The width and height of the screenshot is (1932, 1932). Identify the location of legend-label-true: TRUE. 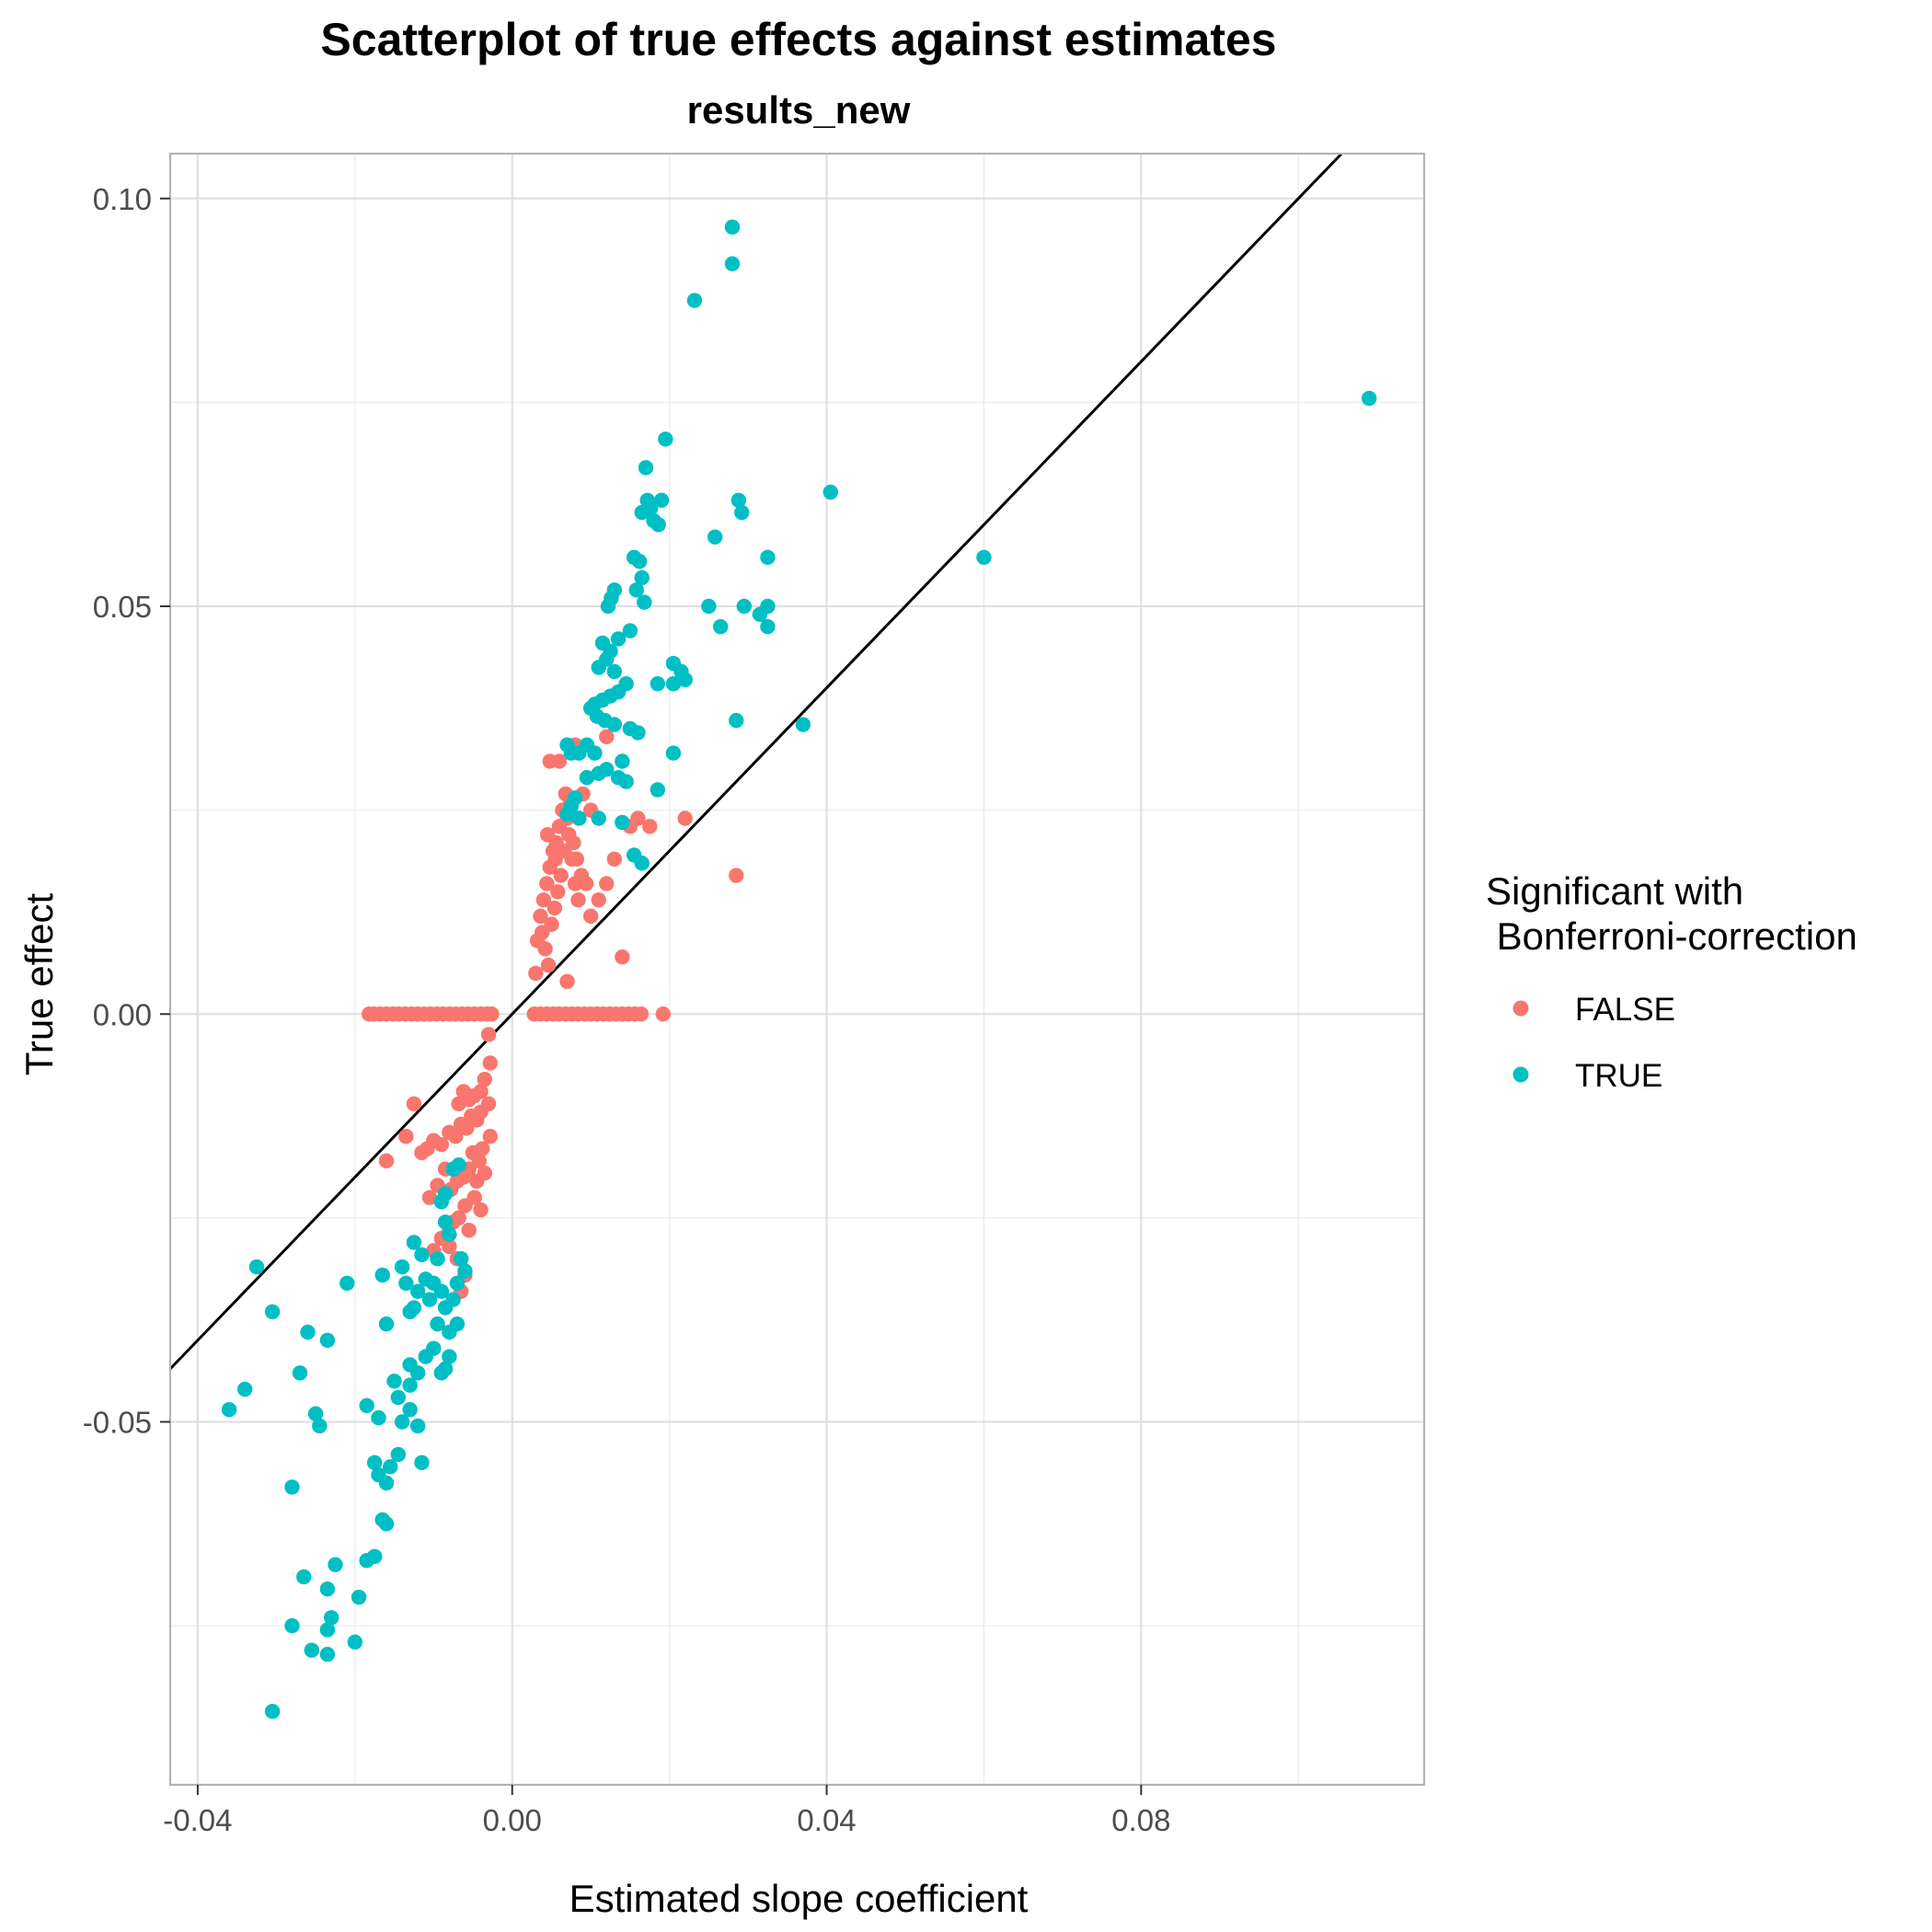
(1618, 1076).